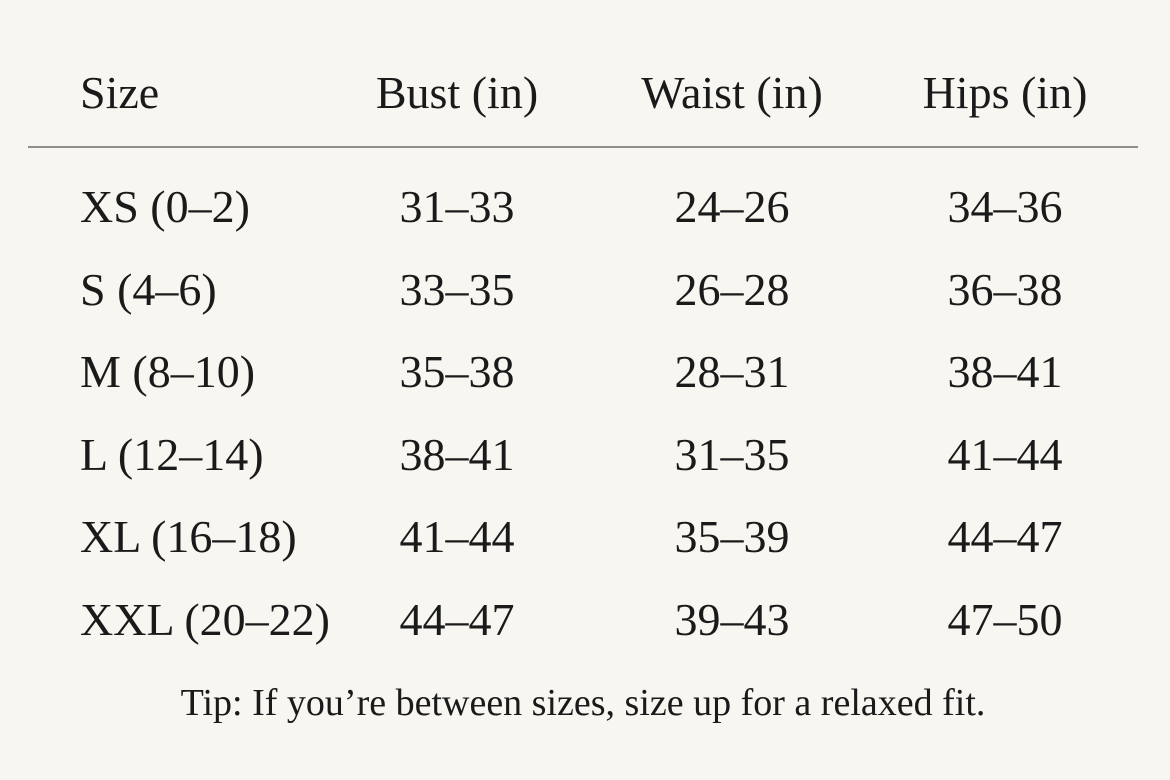 The height and width of the screenshot is (780, 1170). What do you see at coordinates (457, 619) in the screenshot?
I see `bust-value: 44–47` at bounding box center [457, 619].